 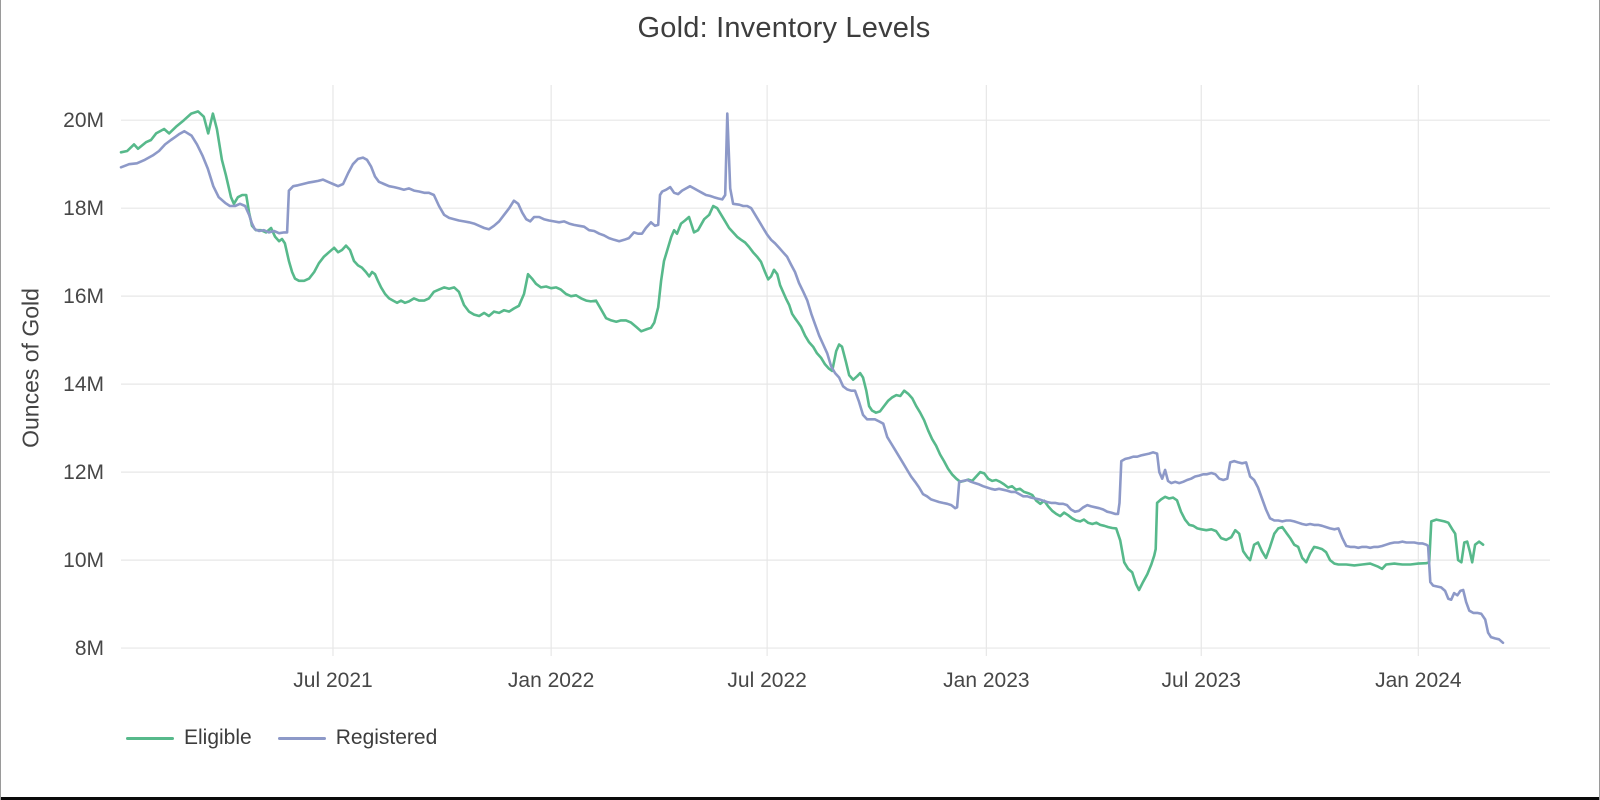 I want to click on svg-text: Jul 2021, so click(x=332, y=680).